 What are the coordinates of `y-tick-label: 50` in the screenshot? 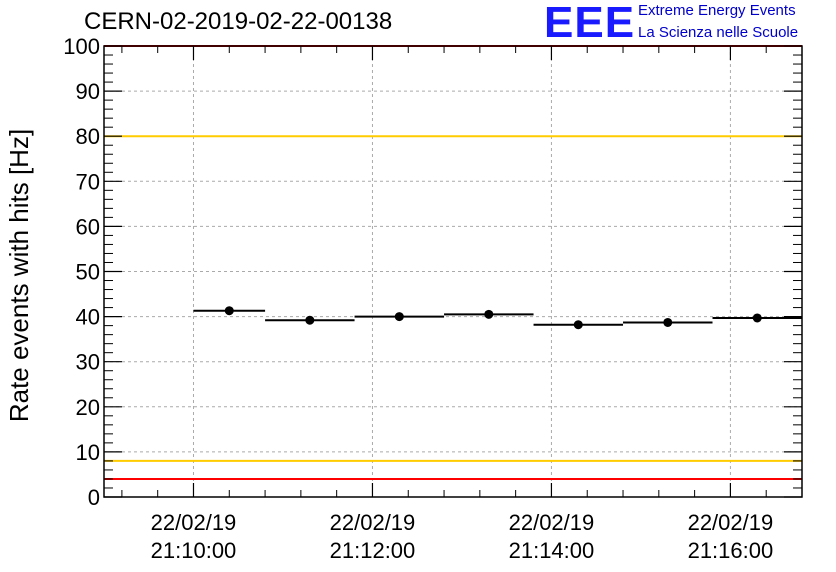 It's located at (88, 272).